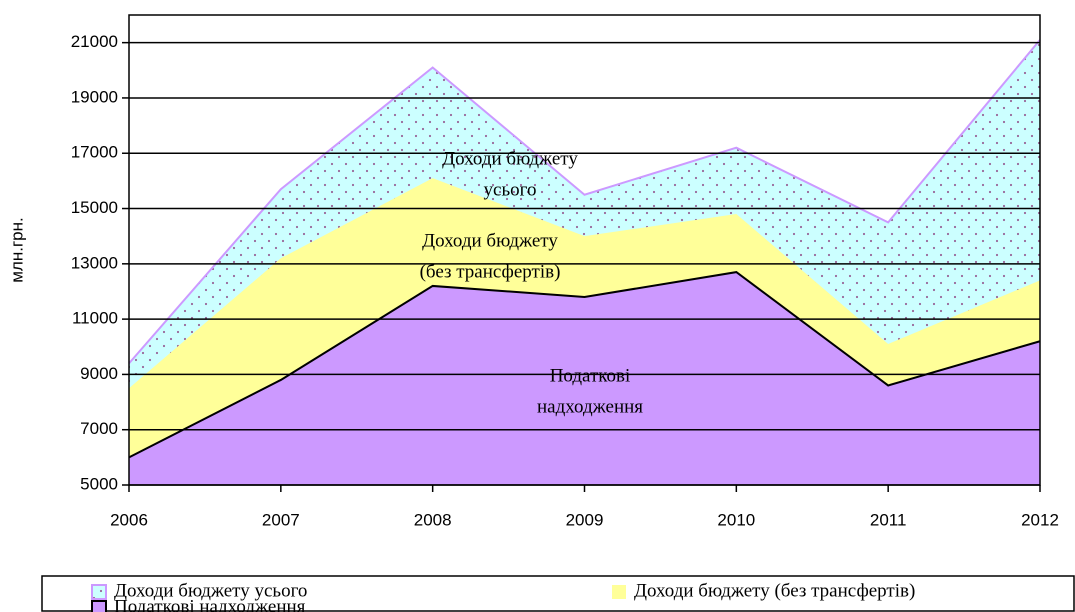 The image size is (1075, 612). I want to click on x-tick-label: 2009, so click(585, 519).